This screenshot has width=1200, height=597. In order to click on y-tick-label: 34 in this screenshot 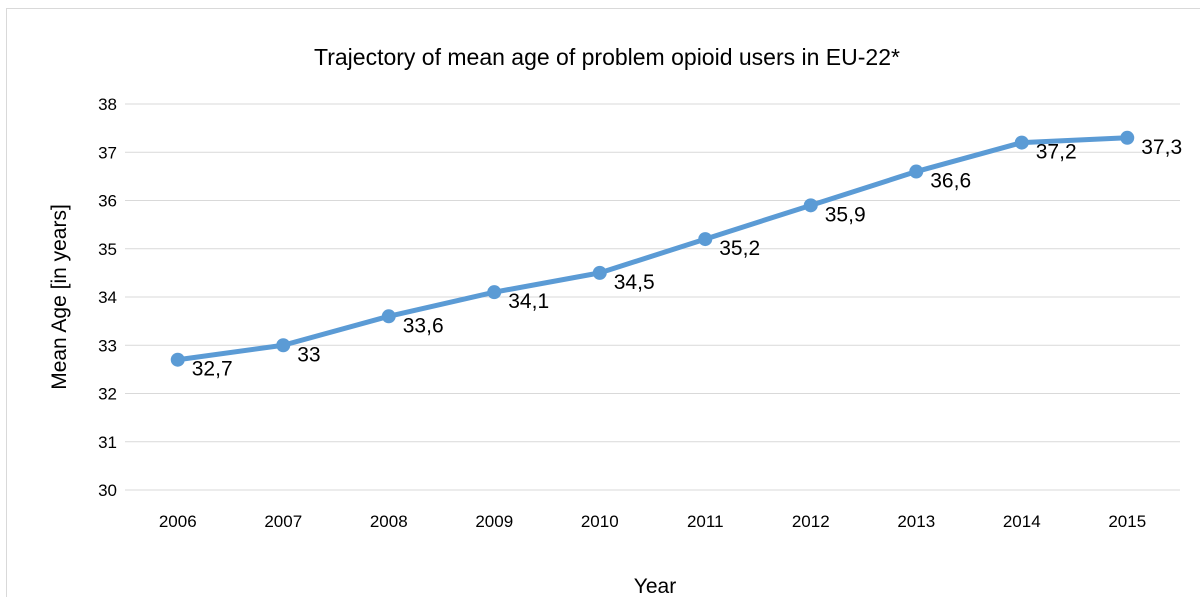, I will do `click(107, 297)`.